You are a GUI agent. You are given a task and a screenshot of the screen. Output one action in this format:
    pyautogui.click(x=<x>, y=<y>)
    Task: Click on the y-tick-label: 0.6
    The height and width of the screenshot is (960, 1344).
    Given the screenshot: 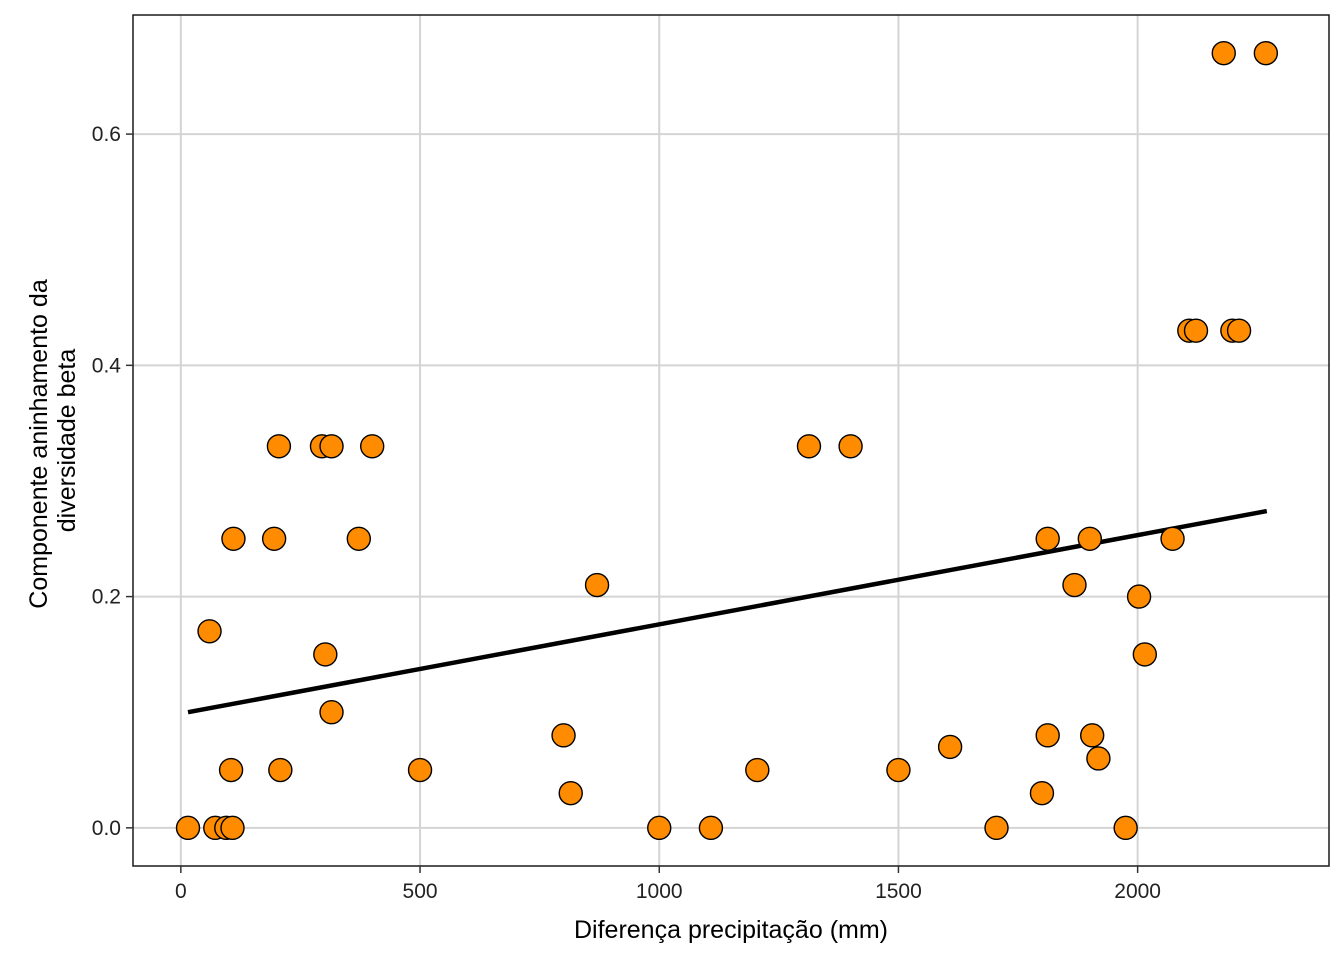 What is the action you would take?
    pyautogui.click(x=106, y=134)
    